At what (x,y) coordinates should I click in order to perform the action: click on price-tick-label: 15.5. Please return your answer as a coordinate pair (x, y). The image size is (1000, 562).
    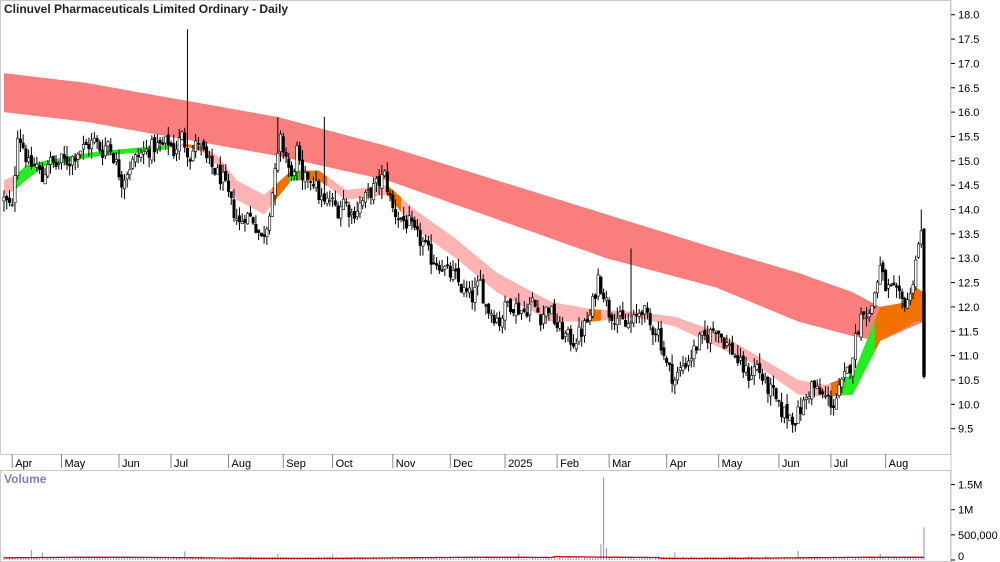
    Looking at the image, I should click on (968, 137).